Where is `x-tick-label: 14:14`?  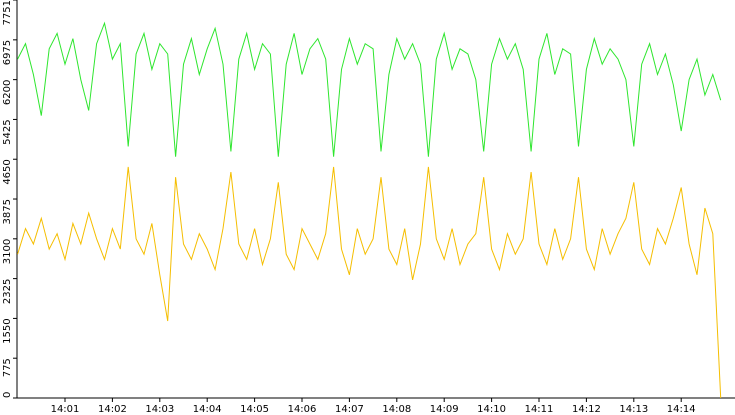 x-tick-label: 14:14 is located at coordinates (681, 409).